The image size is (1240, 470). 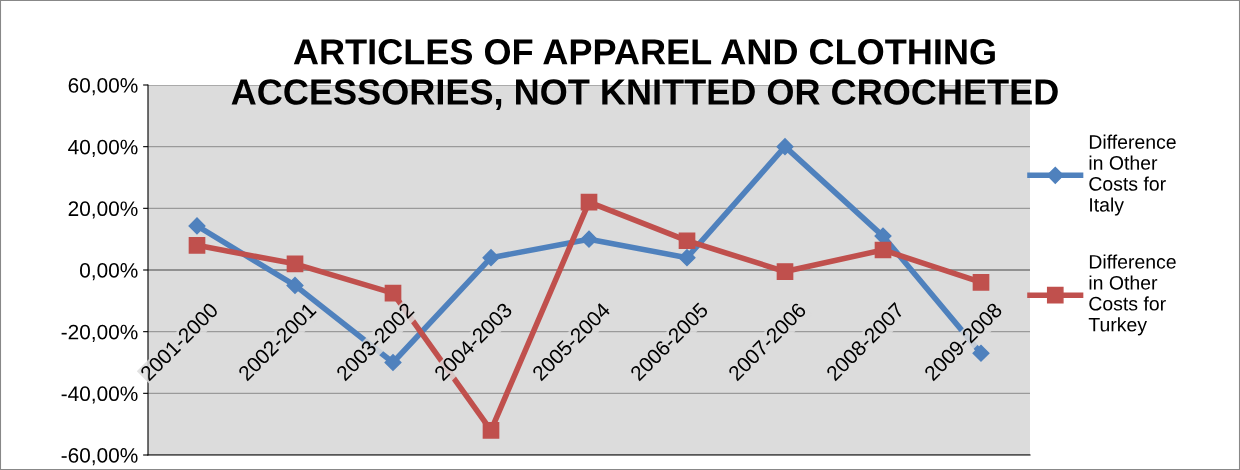 What do you see at coordinates (103, 148) in the screenshot?
I see `y-tick-label: 40,00%` at bounding box center [103, 148].